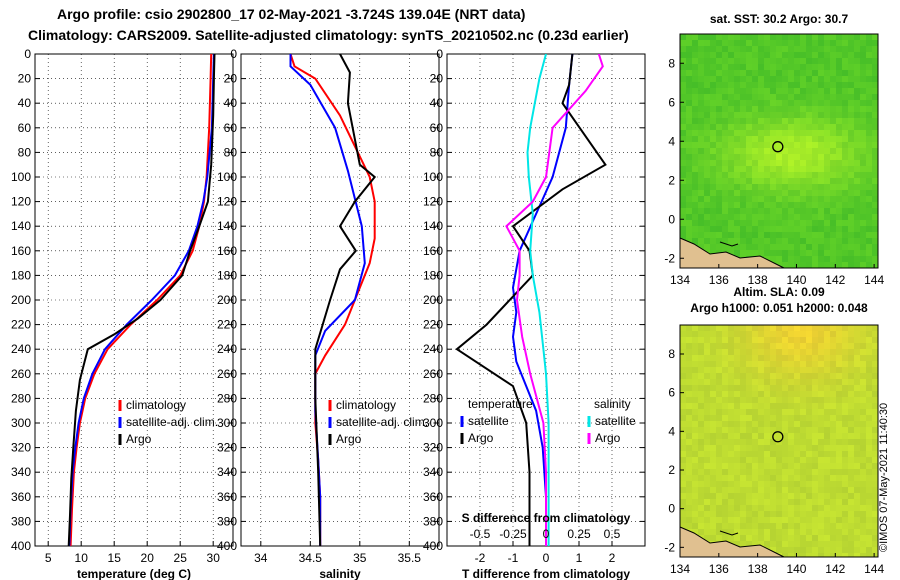 This screenshot has width=900, height=580. Describe the element at coordinates (669, 547) in the screenshot. I see `sla_map-ytick-label: -2` at that location.